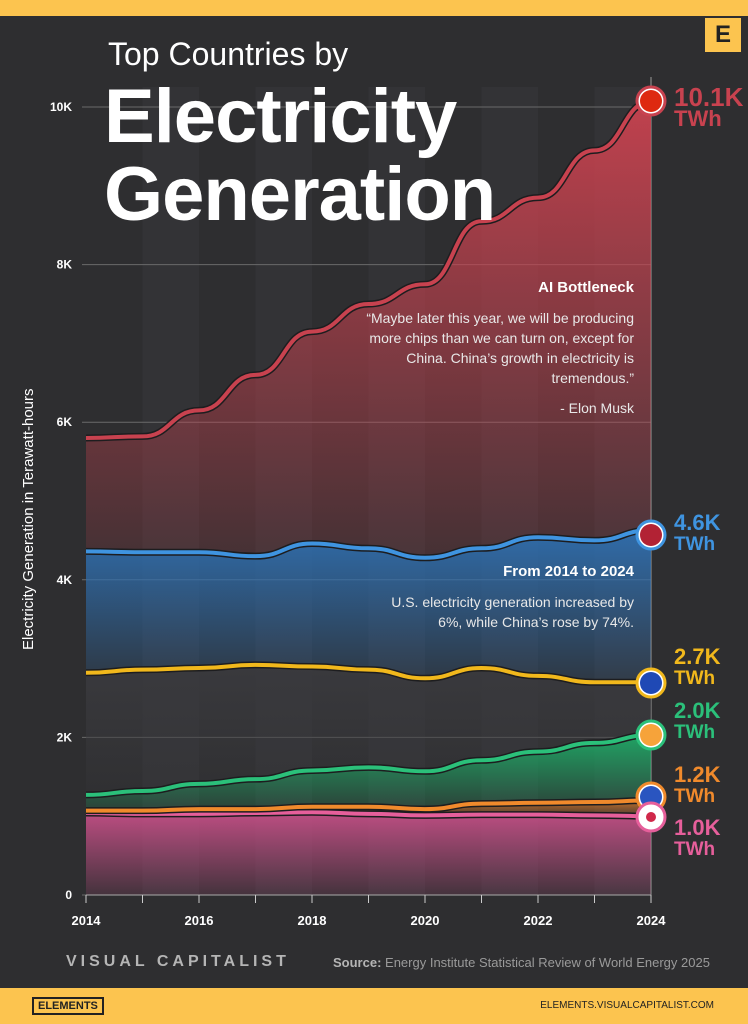 The width and height of the screenshot is (748, 1024). I want to click on y-tick-label: 0, so click(68, 895).